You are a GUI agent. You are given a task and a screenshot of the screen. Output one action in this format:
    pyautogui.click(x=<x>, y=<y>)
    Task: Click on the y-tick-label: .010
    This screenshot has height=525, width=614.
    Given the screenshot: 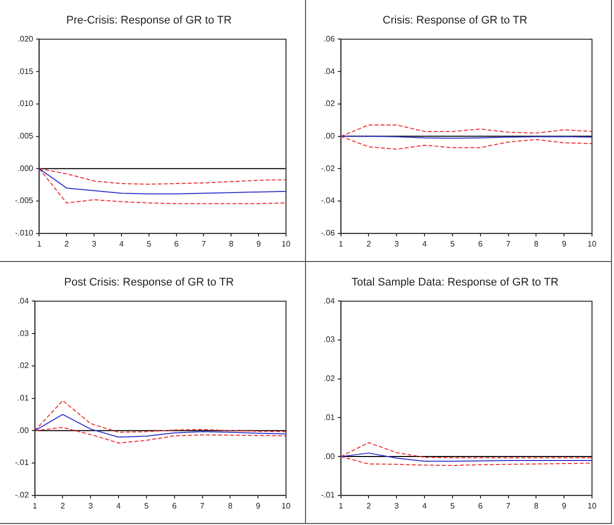 What is the action you would take?
    pyautogui.click(x=25, y=103)
    